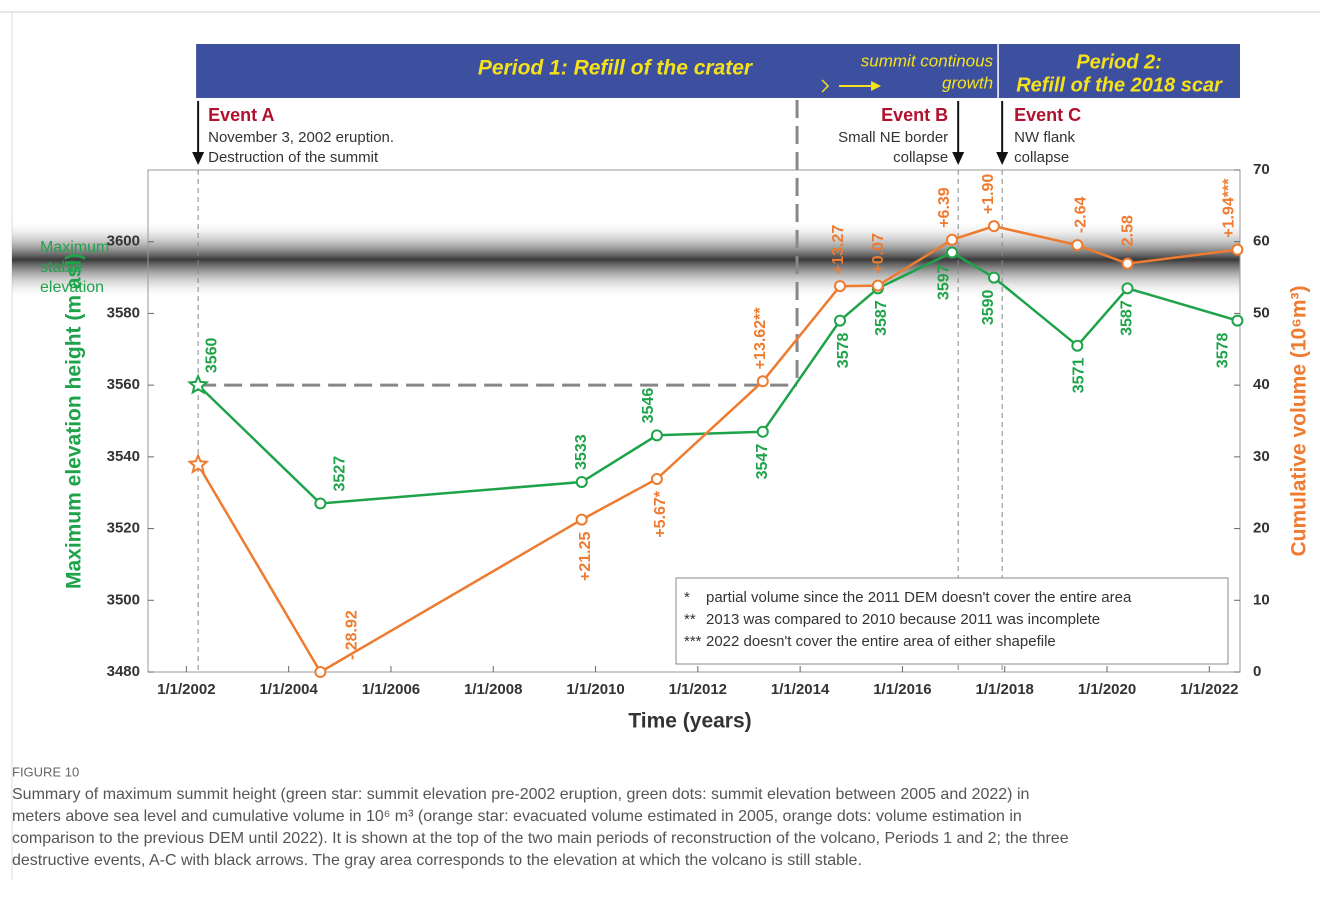 The height and width of the screenshot is (897, 1320). I want to click on x-tick-label: 1/1/2006, so click(391, 689).